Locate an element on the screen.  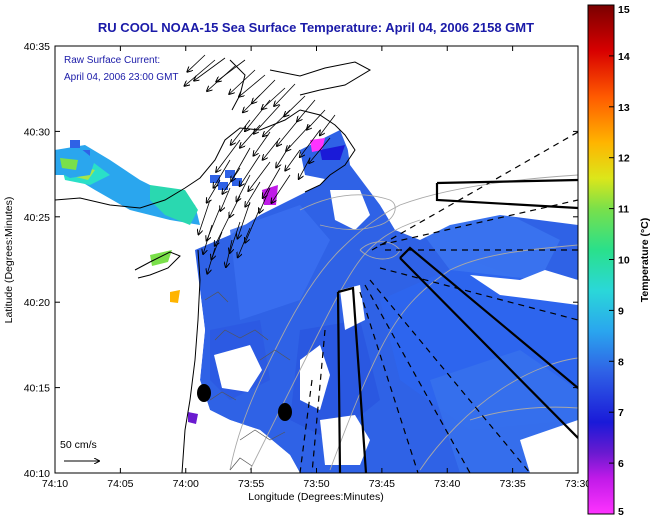
x-tick-label: 74:00 is located at coordinates (186, 484).